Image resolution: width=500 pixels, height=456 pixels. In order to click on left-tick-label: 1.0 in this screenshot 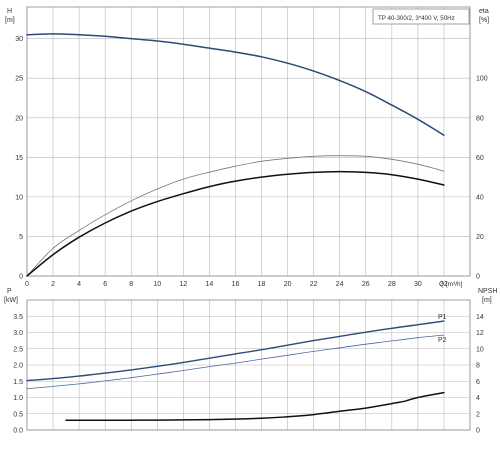, I will do `click(18, 398)`.